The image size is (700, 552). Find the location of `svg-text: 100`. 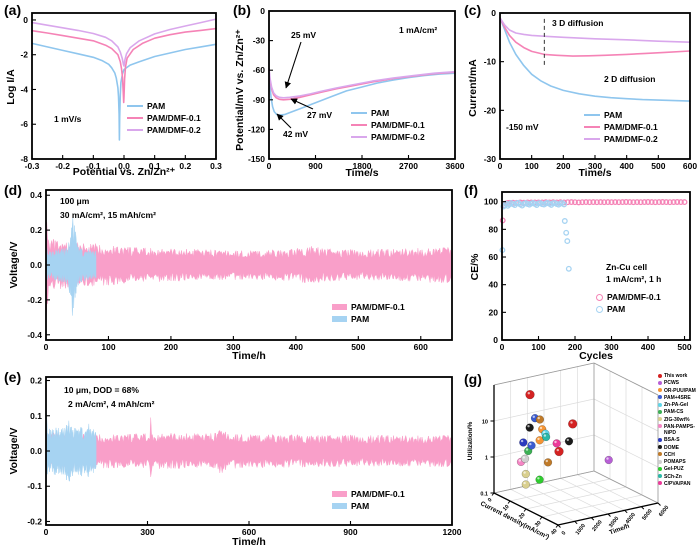

svg-text: 100 is located at coordinates (532, 166).